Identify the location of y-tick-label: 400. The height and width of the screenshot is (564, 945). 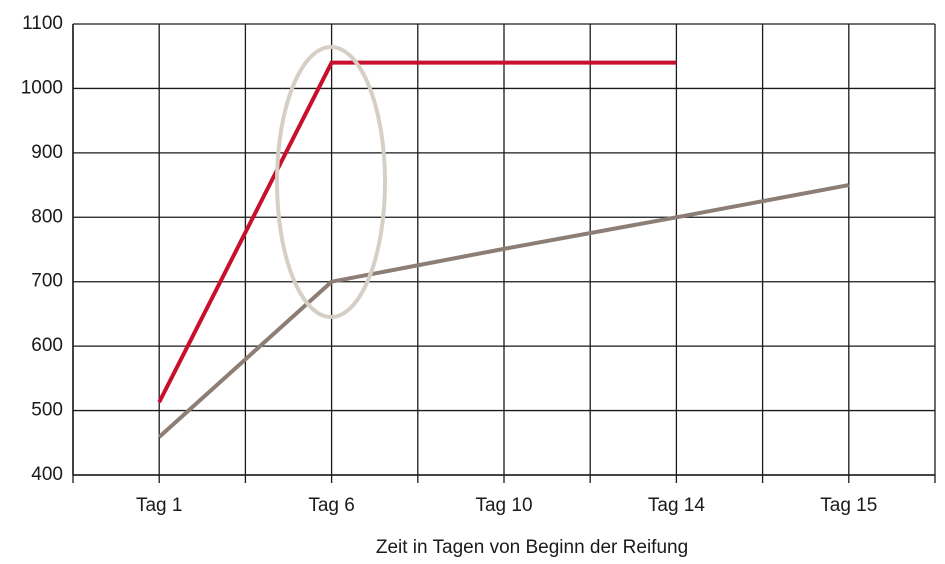
(47, 474).